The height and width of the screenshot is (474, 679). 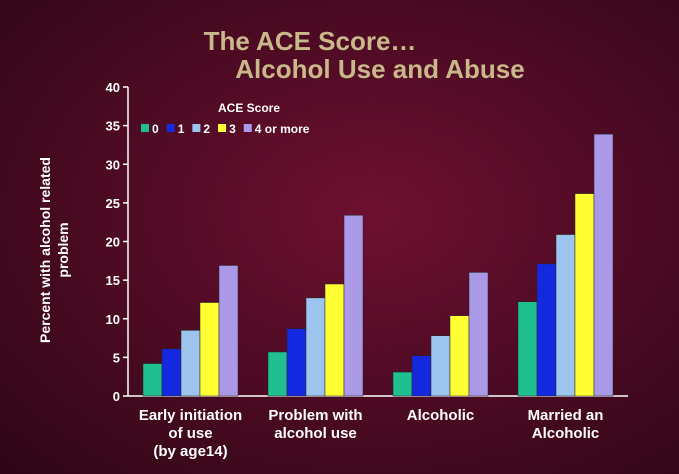 I want to click on x-category-label: Married an, so click(x=566, y=415).